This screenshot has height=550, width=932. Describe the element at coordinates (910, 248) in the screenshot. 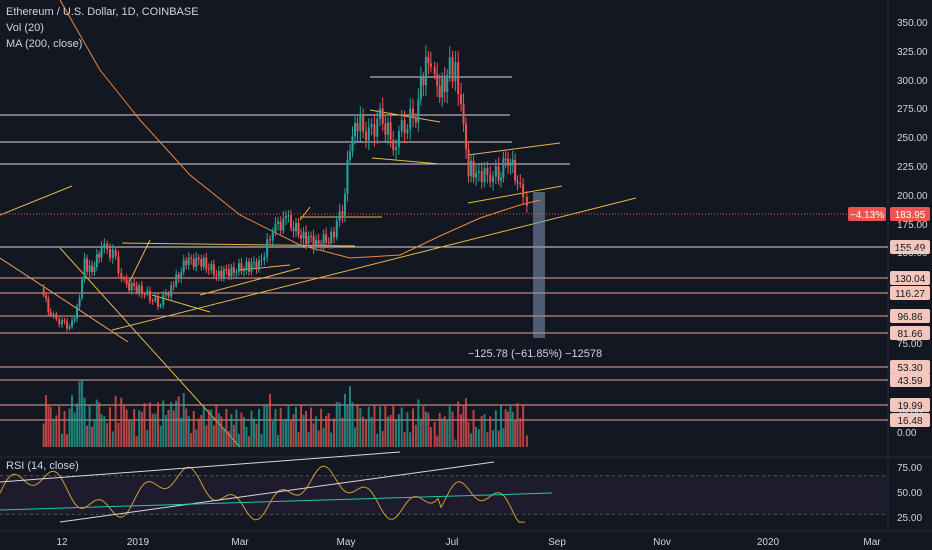

I see `level-tag-label: 155.49` at that location.